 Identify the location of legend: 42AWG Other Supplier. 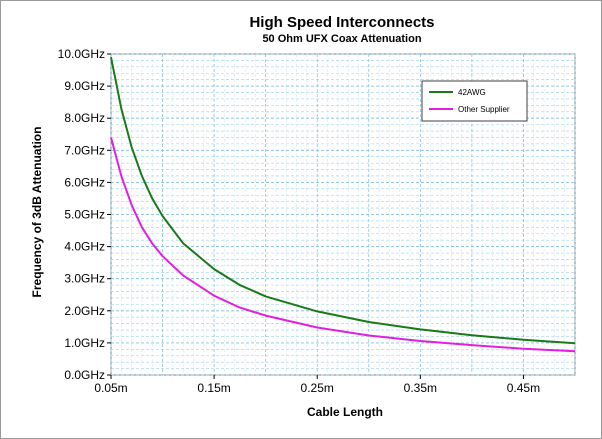
(474, 101).